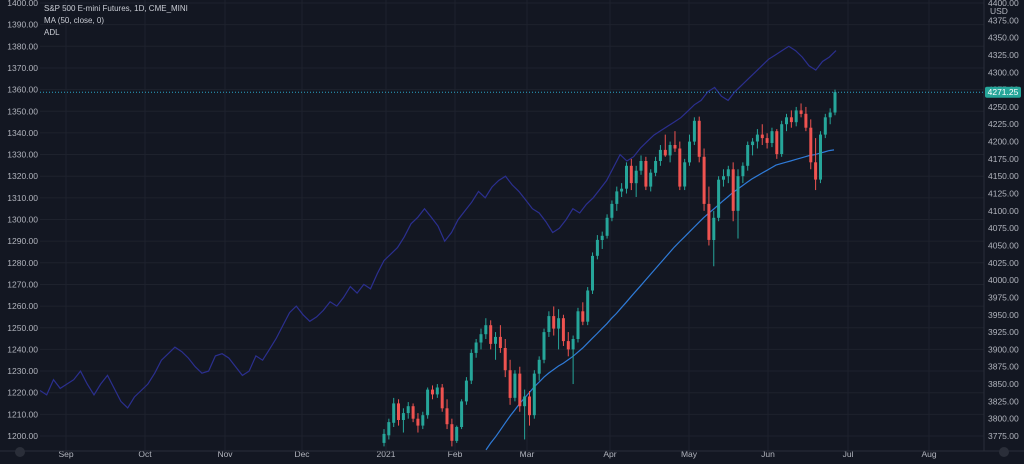 The image size is (1024, 464). What do you see at coordinates (1003, 124) in the screenshot?
I see `right-tick-label: 4225.00` at bounding box center [1003, 124].